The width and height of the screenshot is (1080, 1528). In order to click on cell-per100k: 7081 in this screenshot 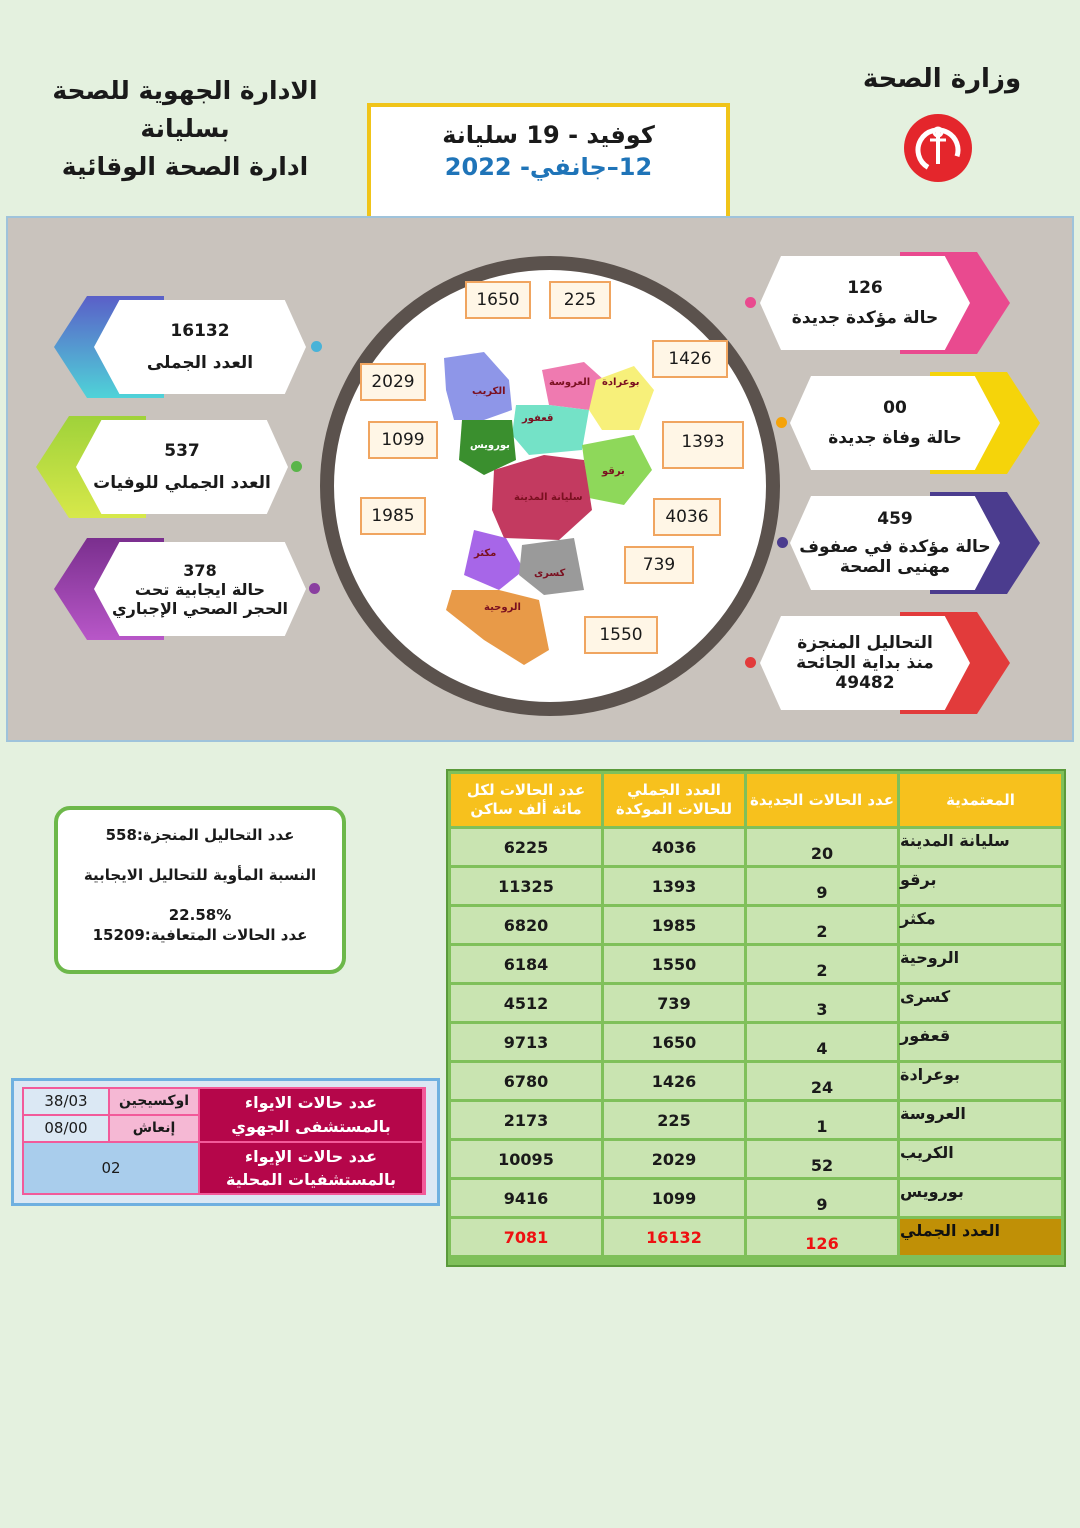, I will do `click(526, 1237)`.